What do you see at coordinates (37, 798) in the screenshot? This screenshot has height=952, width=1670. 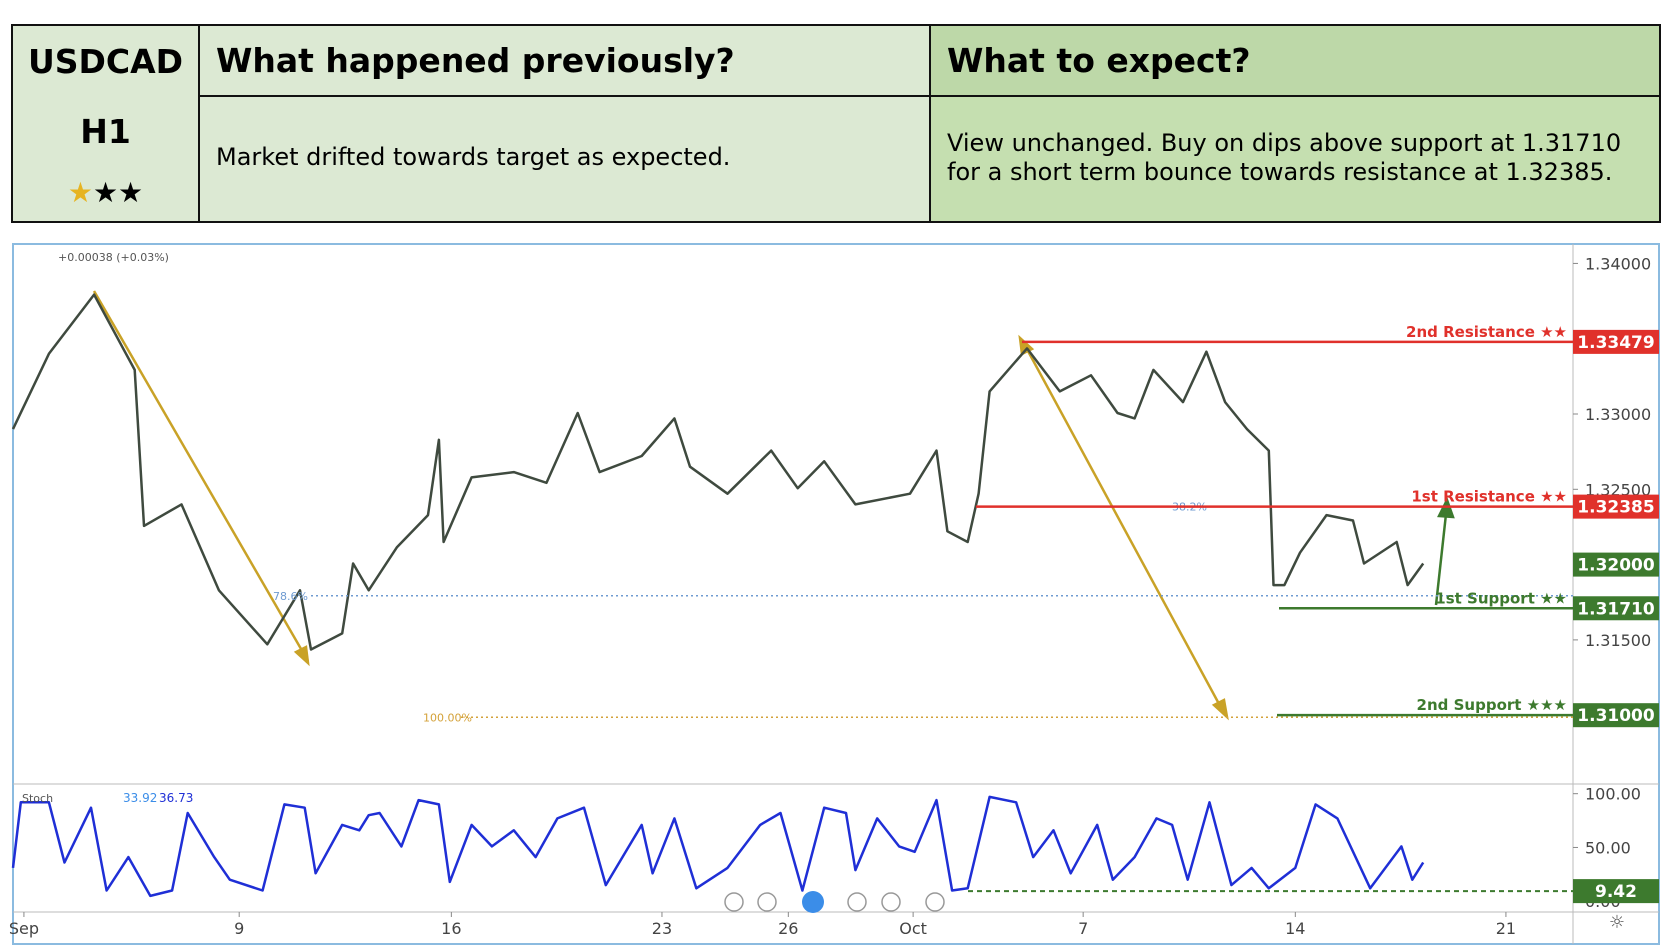 I see `indicator-title: Stoch` at bounding box center [37, 798].